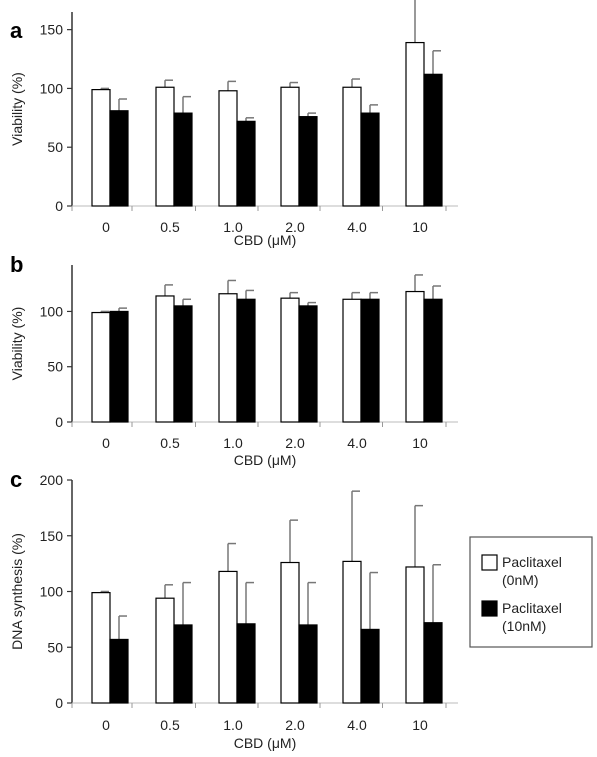 The image size is (597, 757). Describe the element at coordinates (16, 264) in the screenshot. I see `panel-letter: b` at that location.